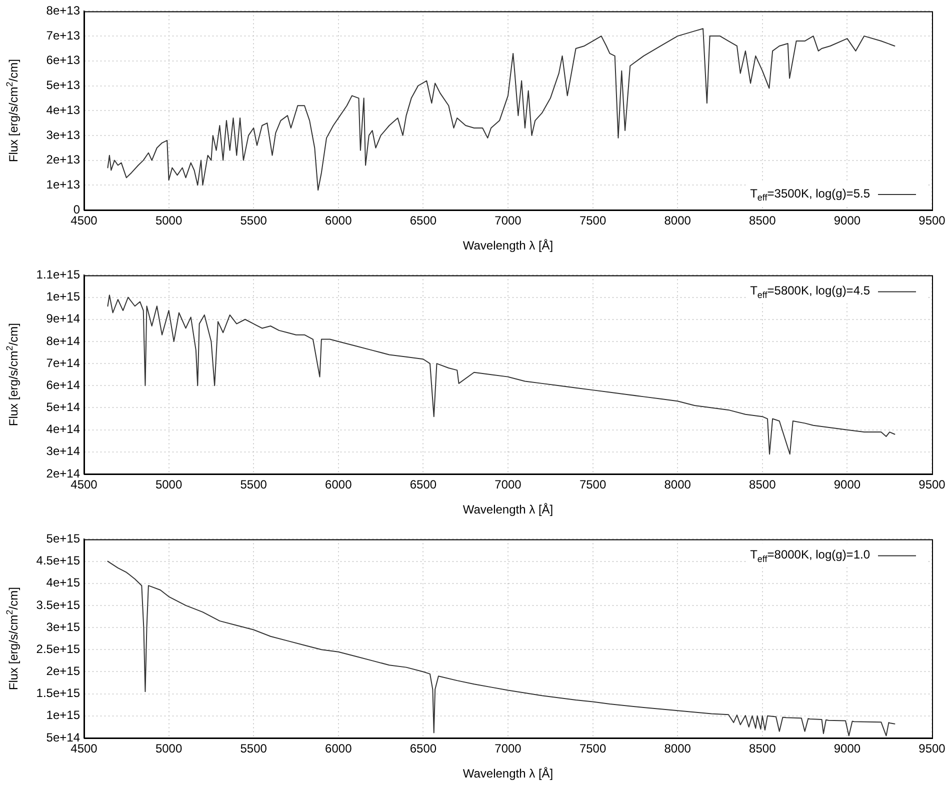  What do you see at coordinates (63, 583) in the screenshot?
I see `y-tick-label: 4e+15` at bounding box center [63, 583].